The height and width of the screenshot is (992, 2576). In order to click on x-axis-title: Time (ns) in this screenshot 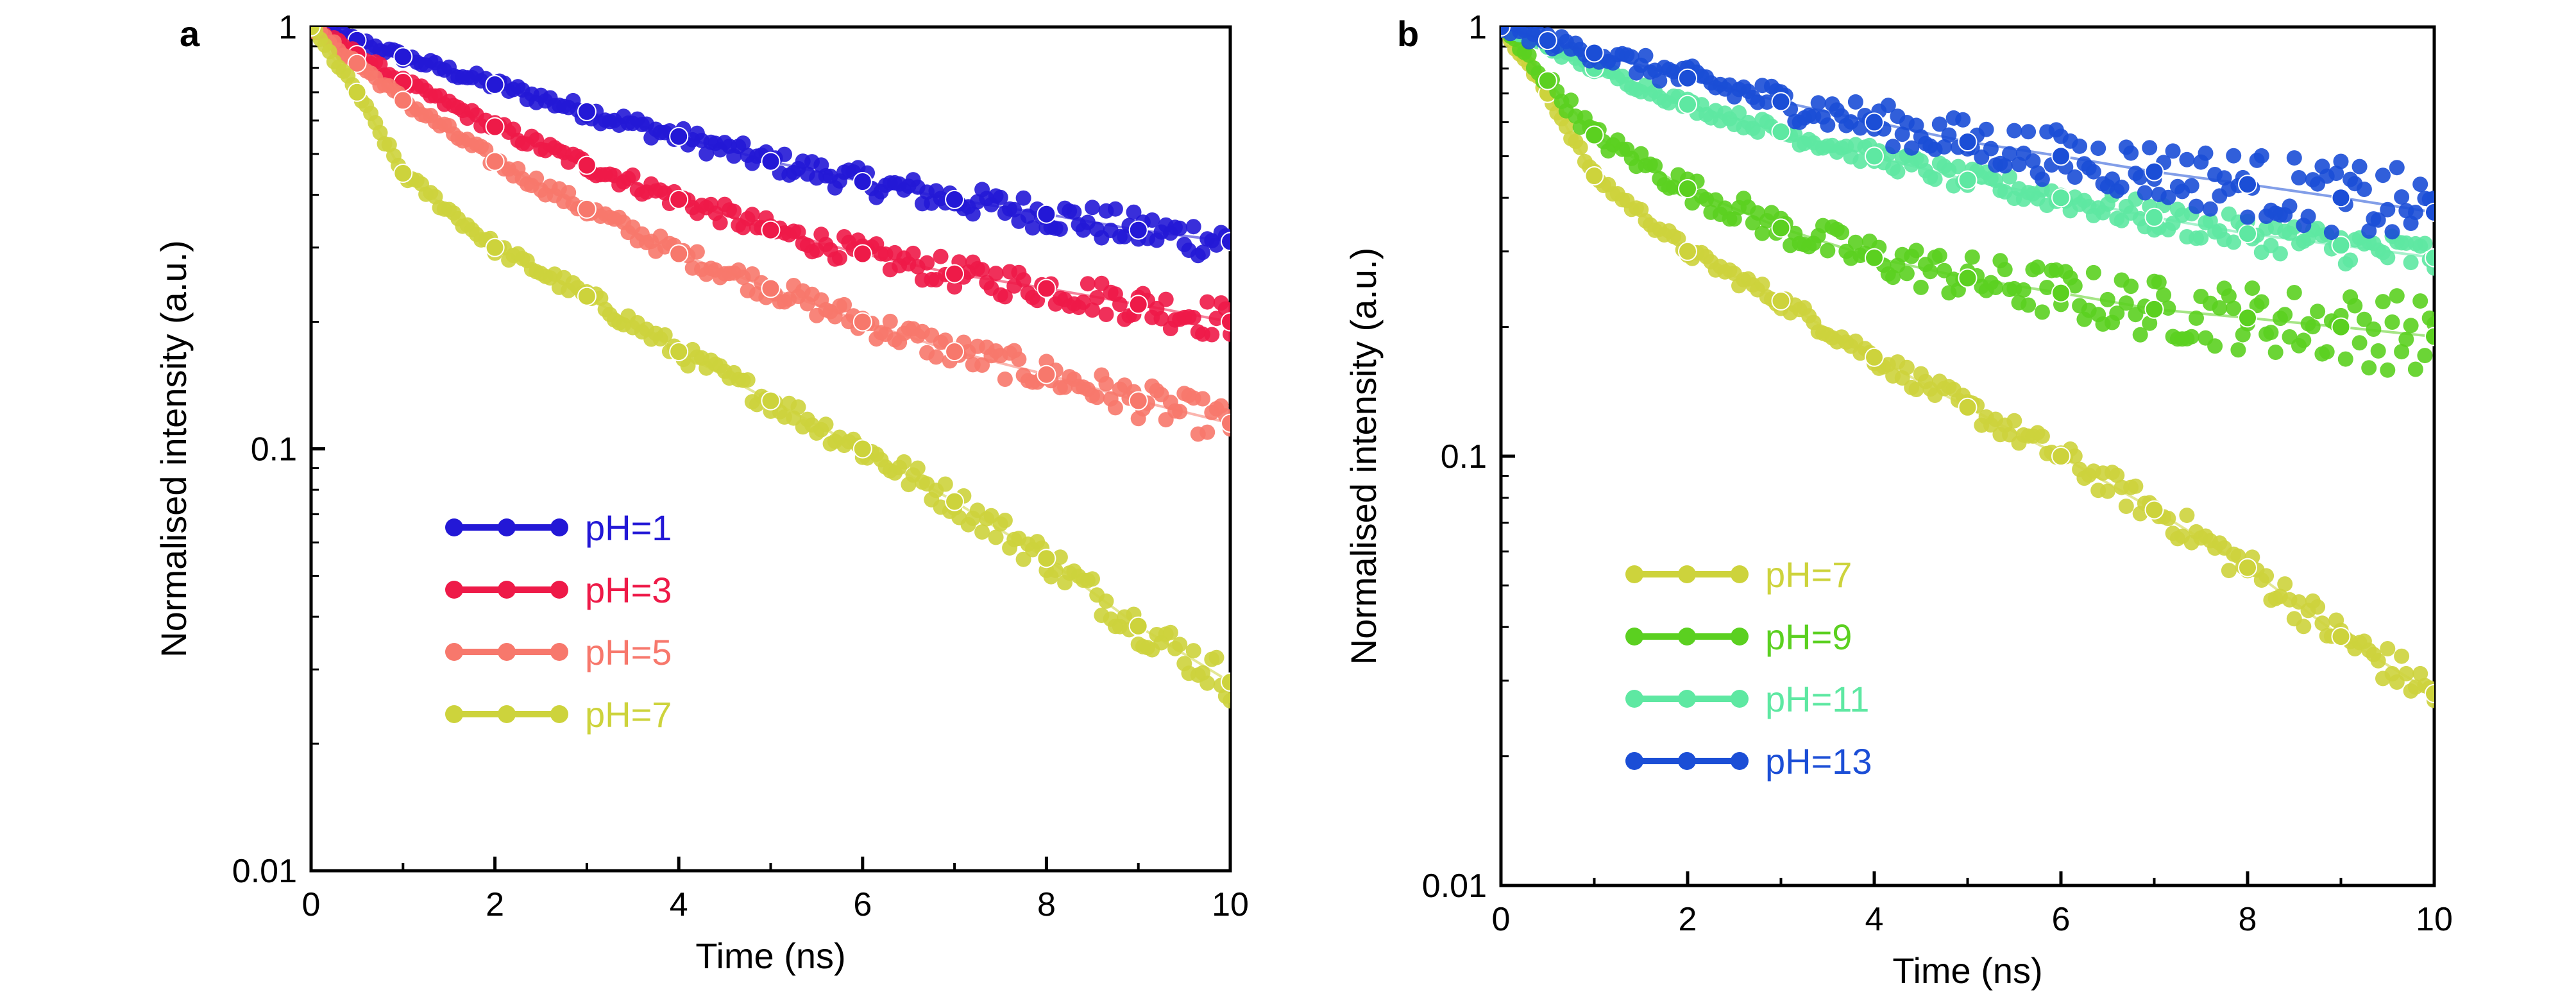, I will do `click(770, 956)`.